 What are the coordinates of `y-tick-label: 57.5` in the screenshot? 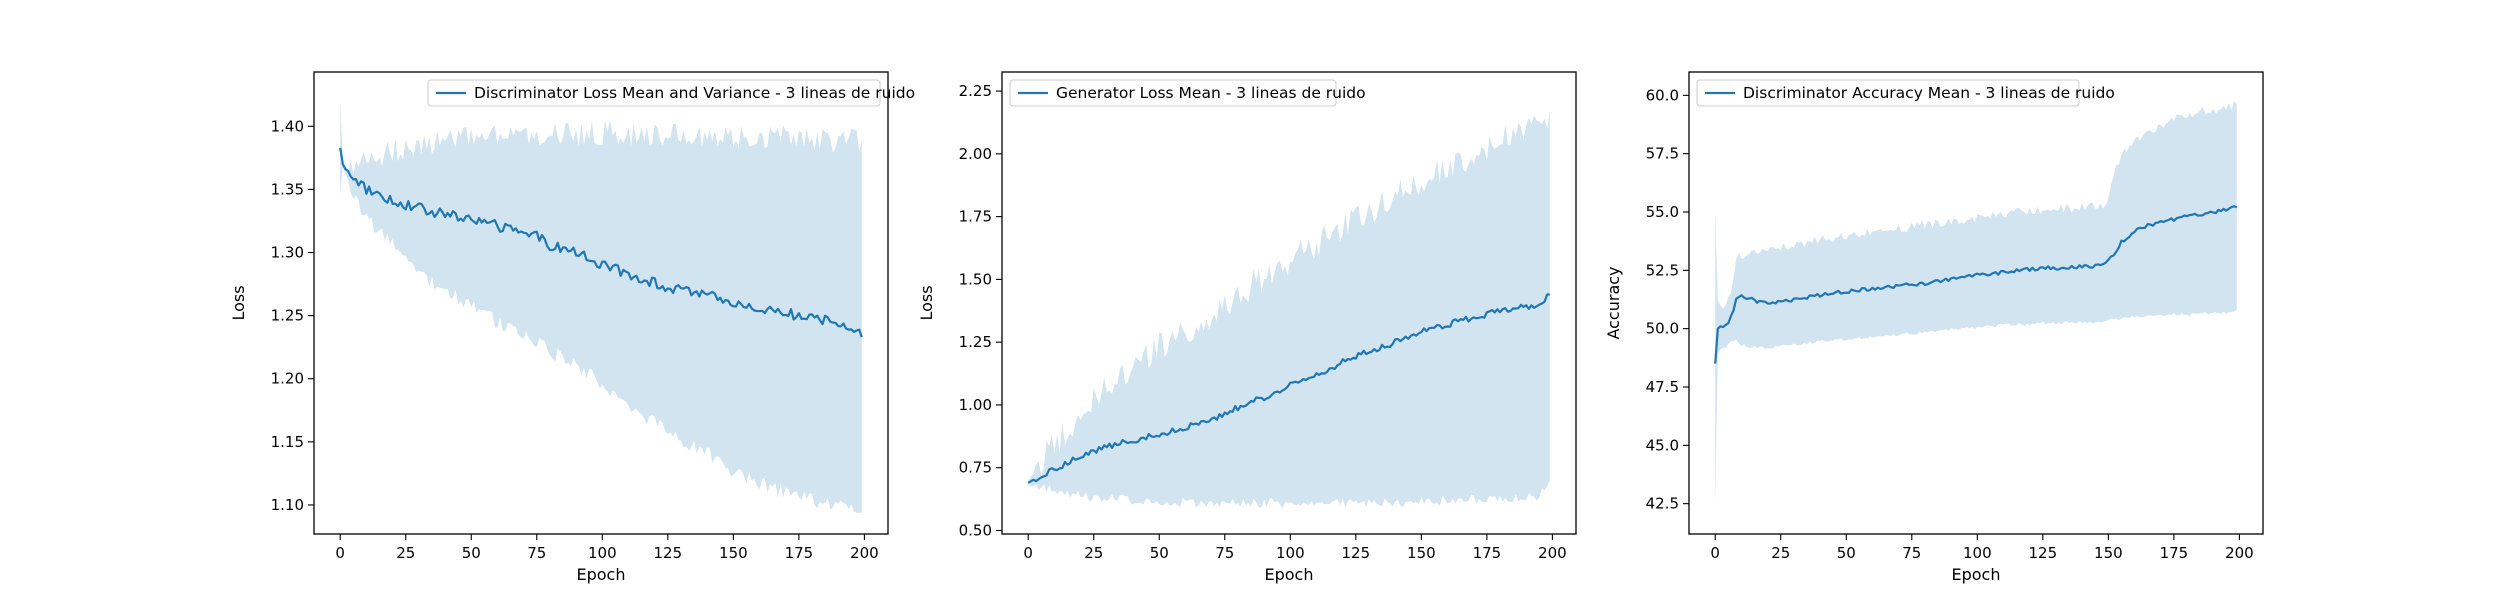 It's located at (1662, 154).